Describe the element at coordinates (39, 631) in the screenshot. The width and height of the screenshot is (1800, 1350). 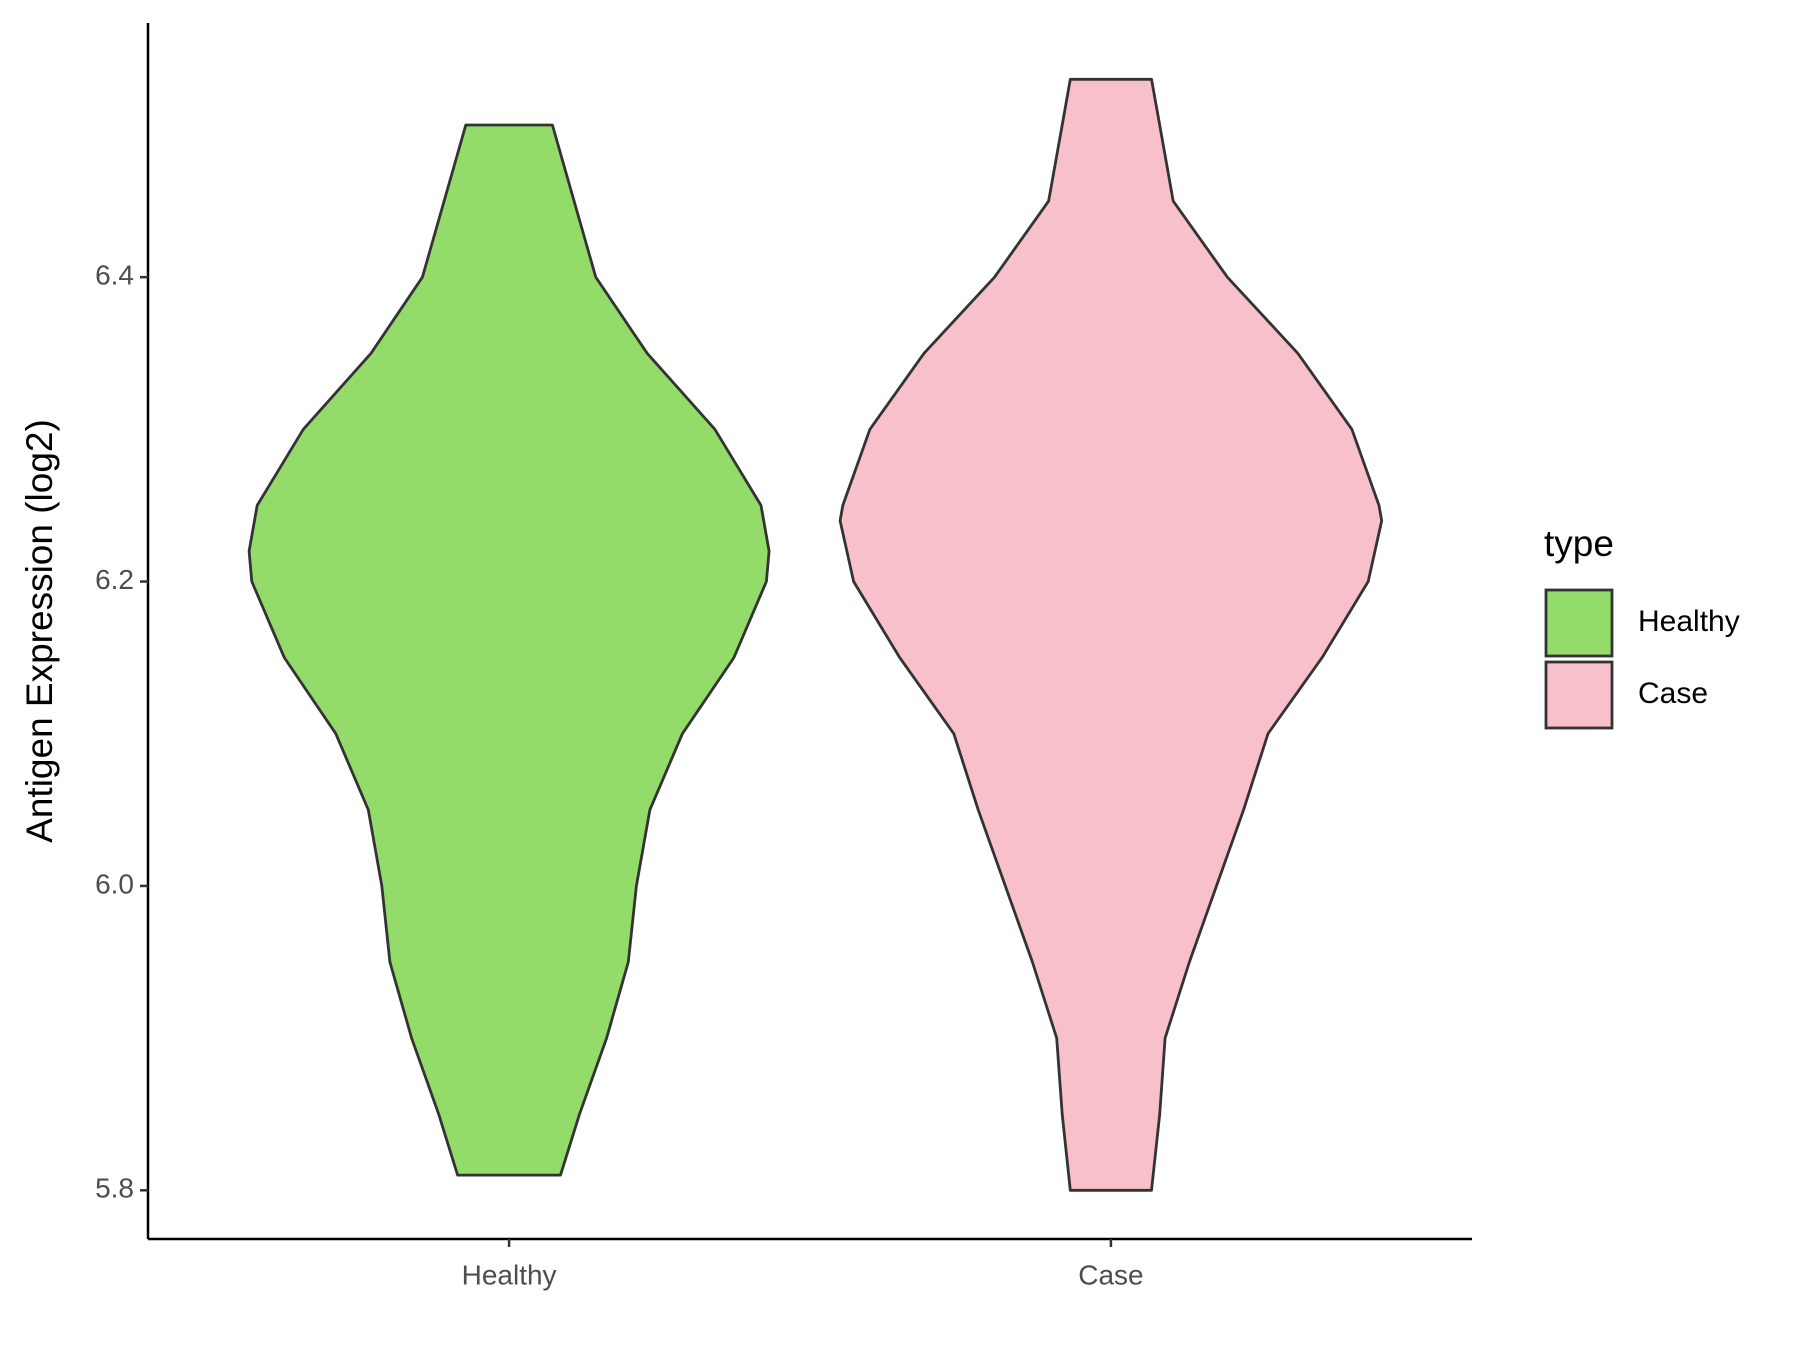
I see `y-axis-title: Antigen Expression (log2)` at that location.